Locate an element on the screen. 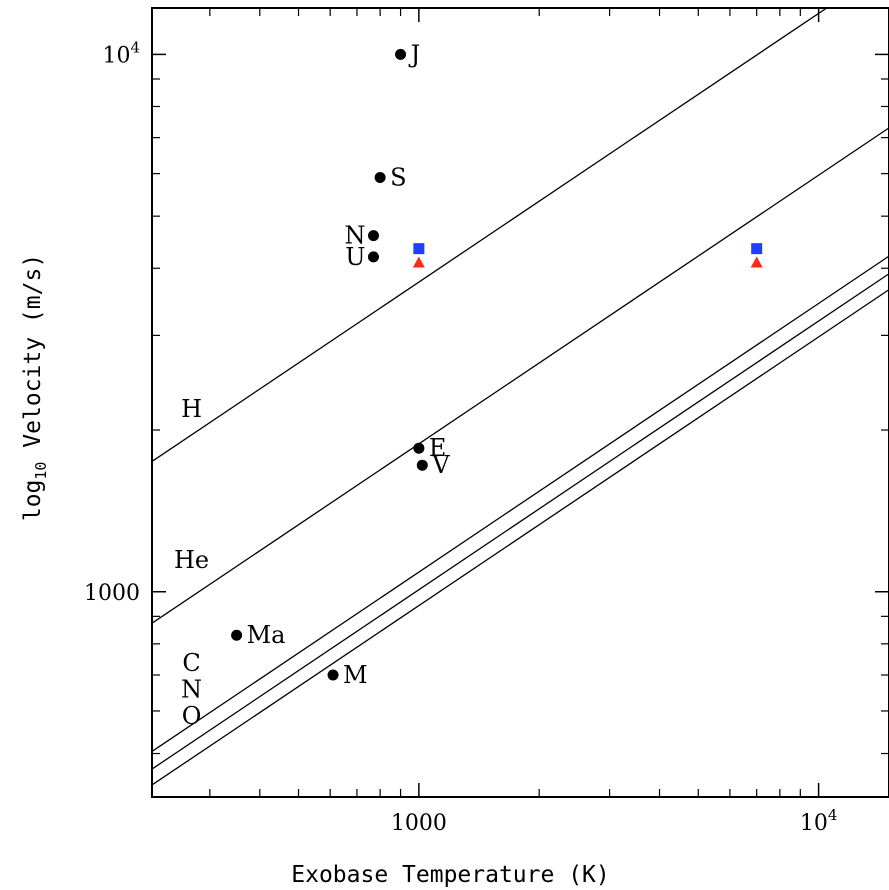  data-point-m is located at coordinates (333, 675).